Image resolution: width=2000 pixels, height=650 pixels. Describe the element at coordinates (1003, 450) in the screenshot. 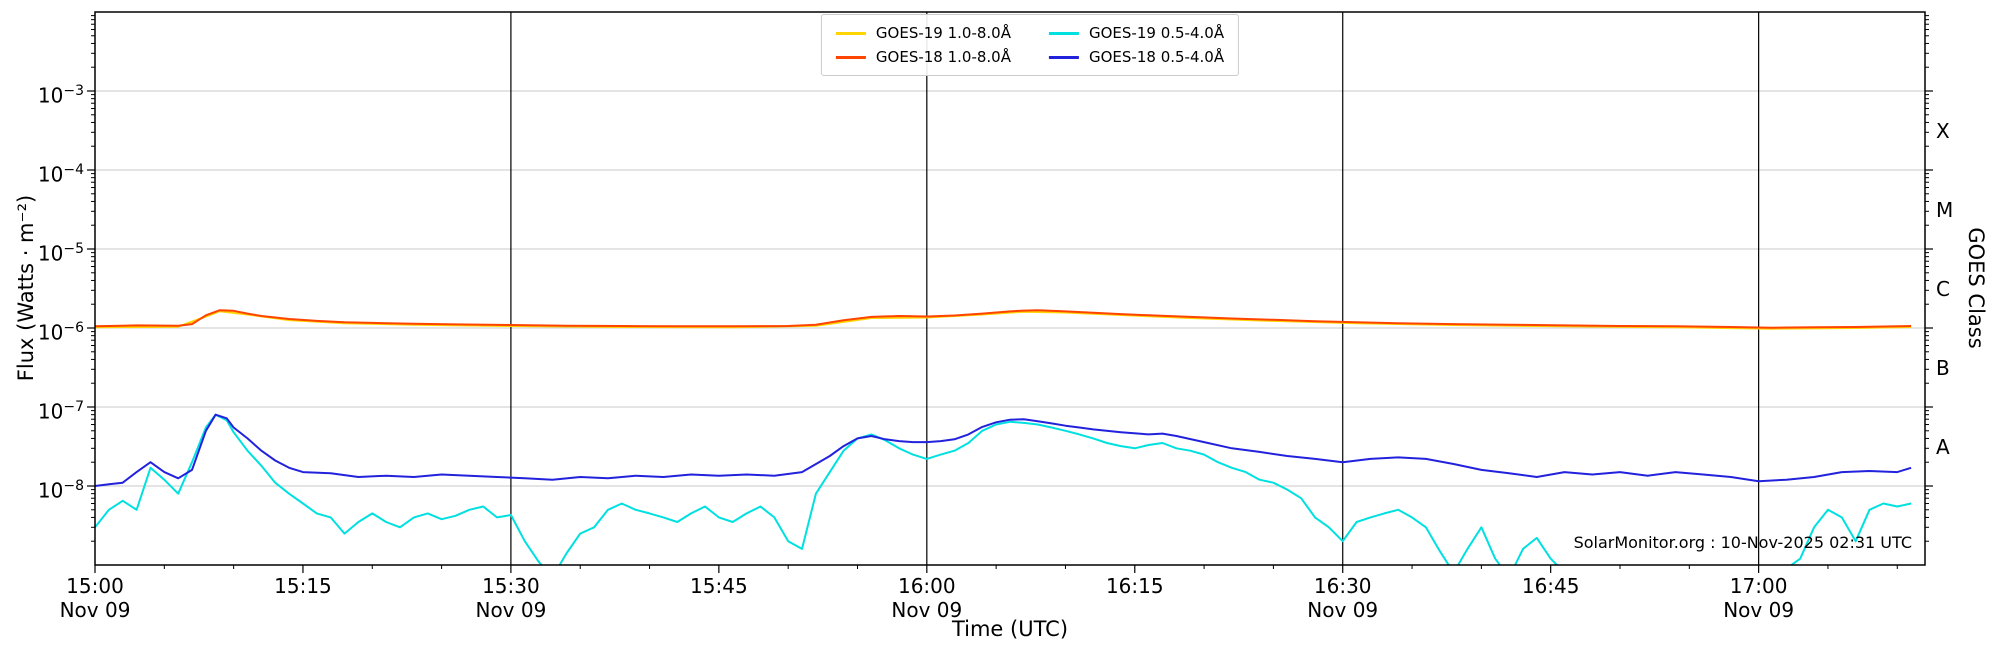

I see `series-line-goes18-short` at that location.